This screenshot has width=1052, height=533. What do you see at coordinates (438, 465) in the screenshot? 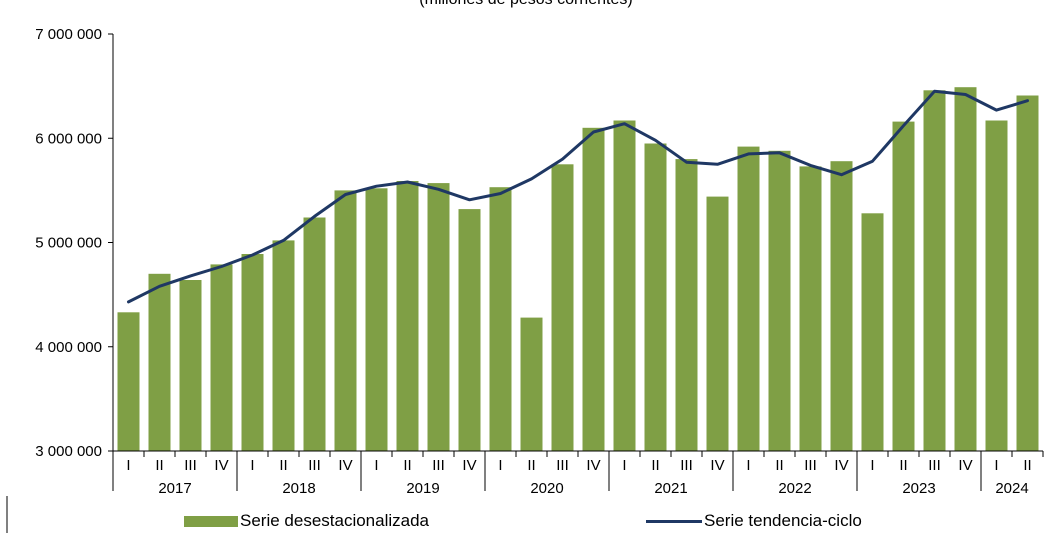
I see `x-tick-label-10: III` at bounding box center [438, 465].